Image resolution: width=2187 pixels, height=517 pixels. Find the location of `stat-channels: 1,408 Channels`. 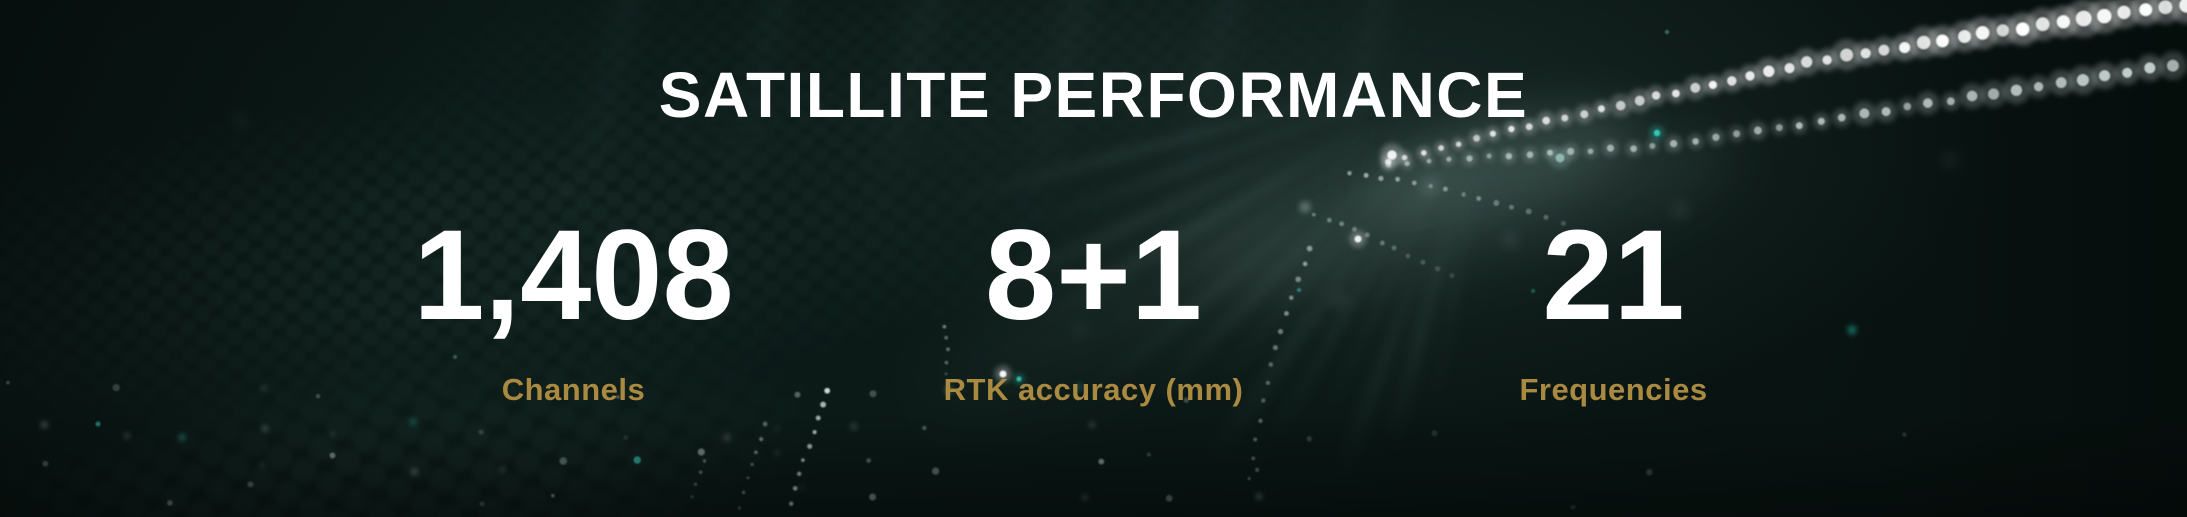

stat-channels: 1,408 Channels is located at coordinates (574, 310).